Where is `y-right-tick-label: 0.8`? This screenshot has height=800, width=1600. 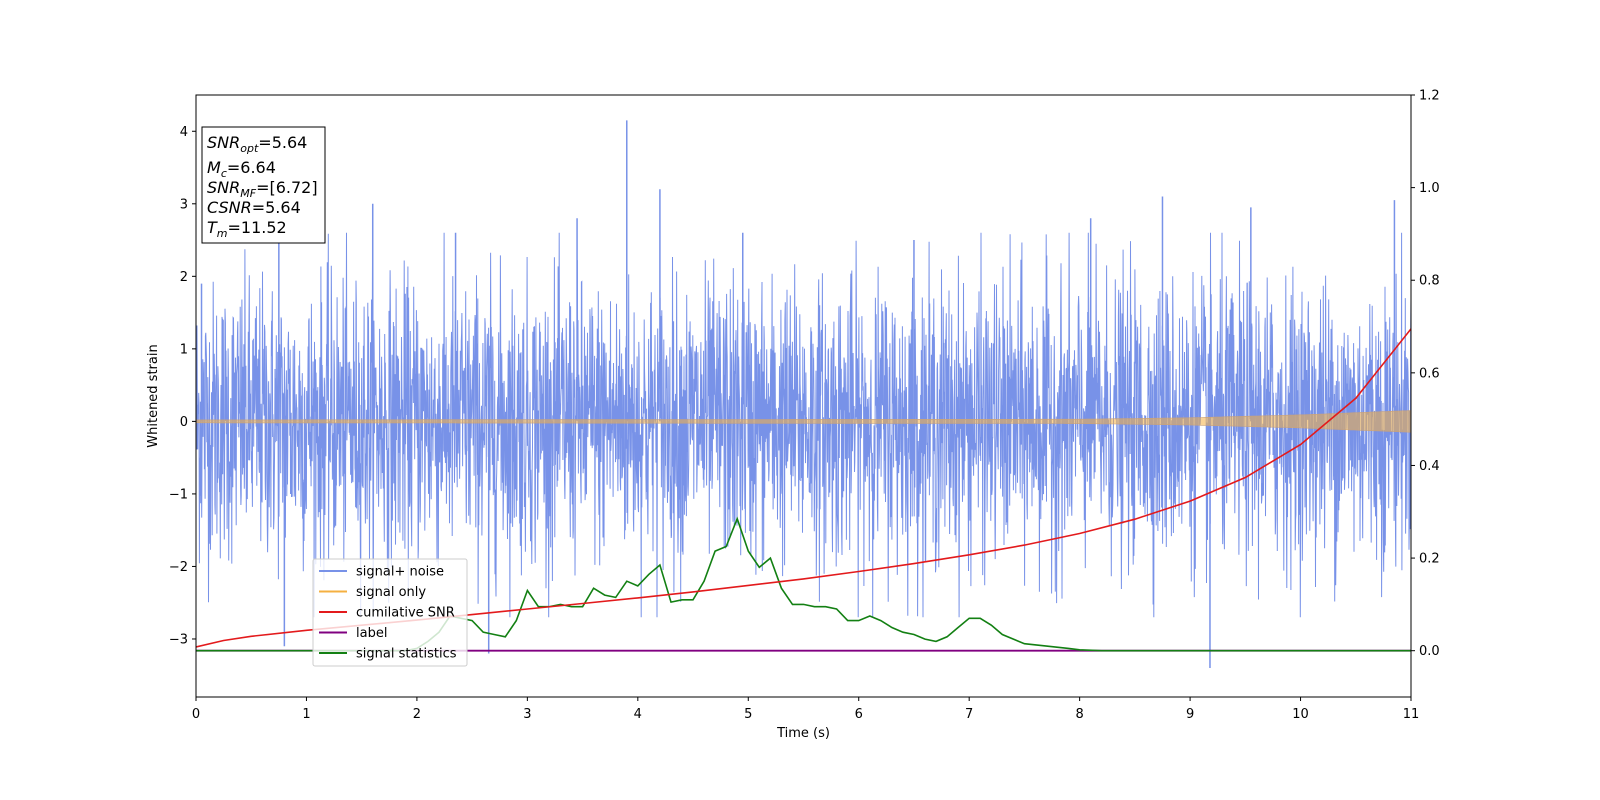 y-right-tick-label: 0.8 is located at coordinates (1429, 281).